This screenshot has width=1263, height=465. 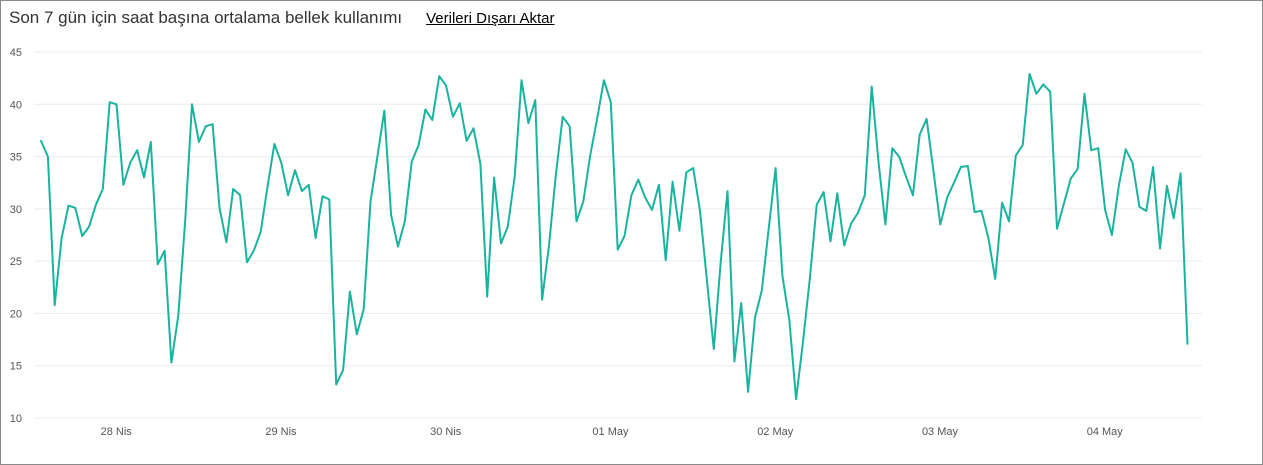 What do you see at coordinates (940, 432) in the screenshot?
I see `x-tick-label: 03 May` at bounding box center [940, 432].